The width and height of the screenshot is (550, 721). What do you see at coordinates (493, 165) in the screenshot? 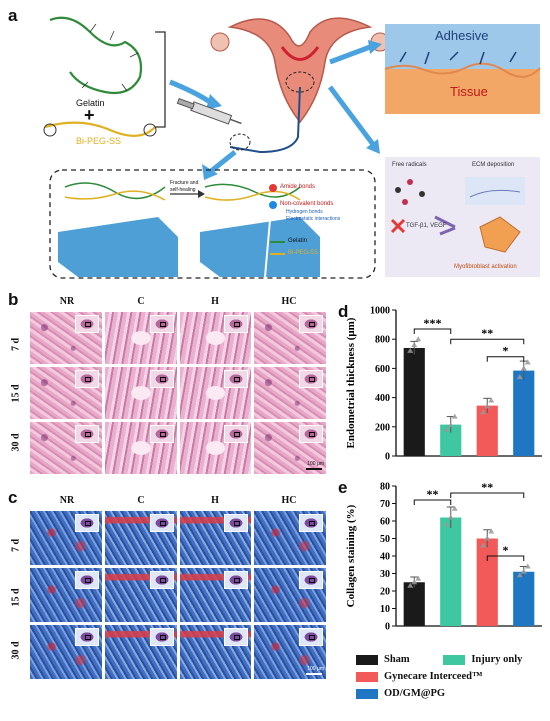
I see `ecm-deposition-label: ECM deposition` at bounding box center [493, 165].